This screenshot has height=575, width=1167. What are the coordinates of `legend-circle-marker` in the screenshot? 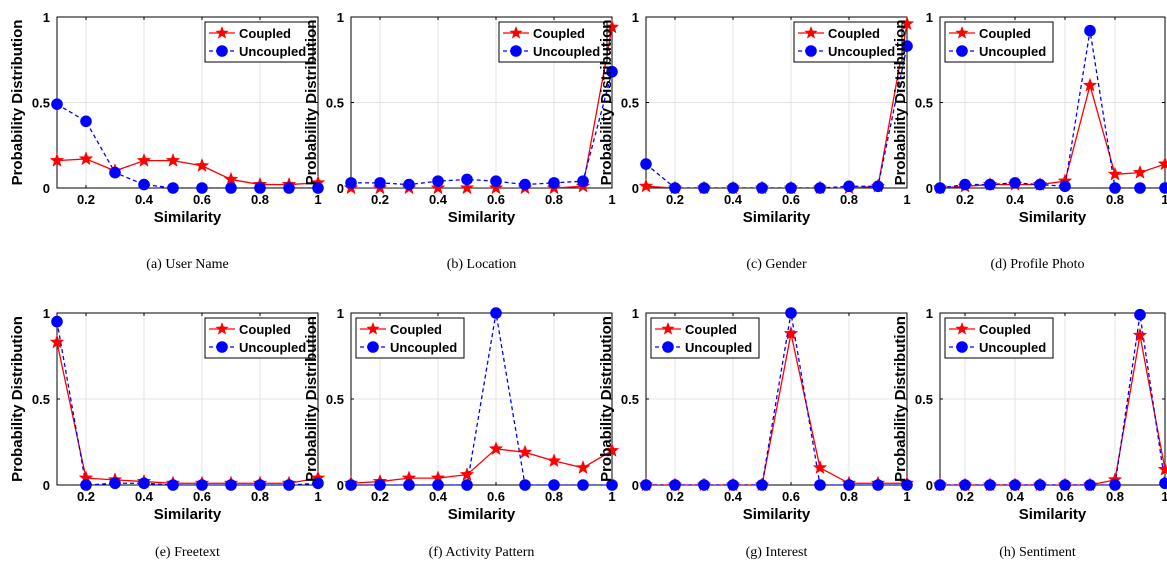 It's located at (222, 347).